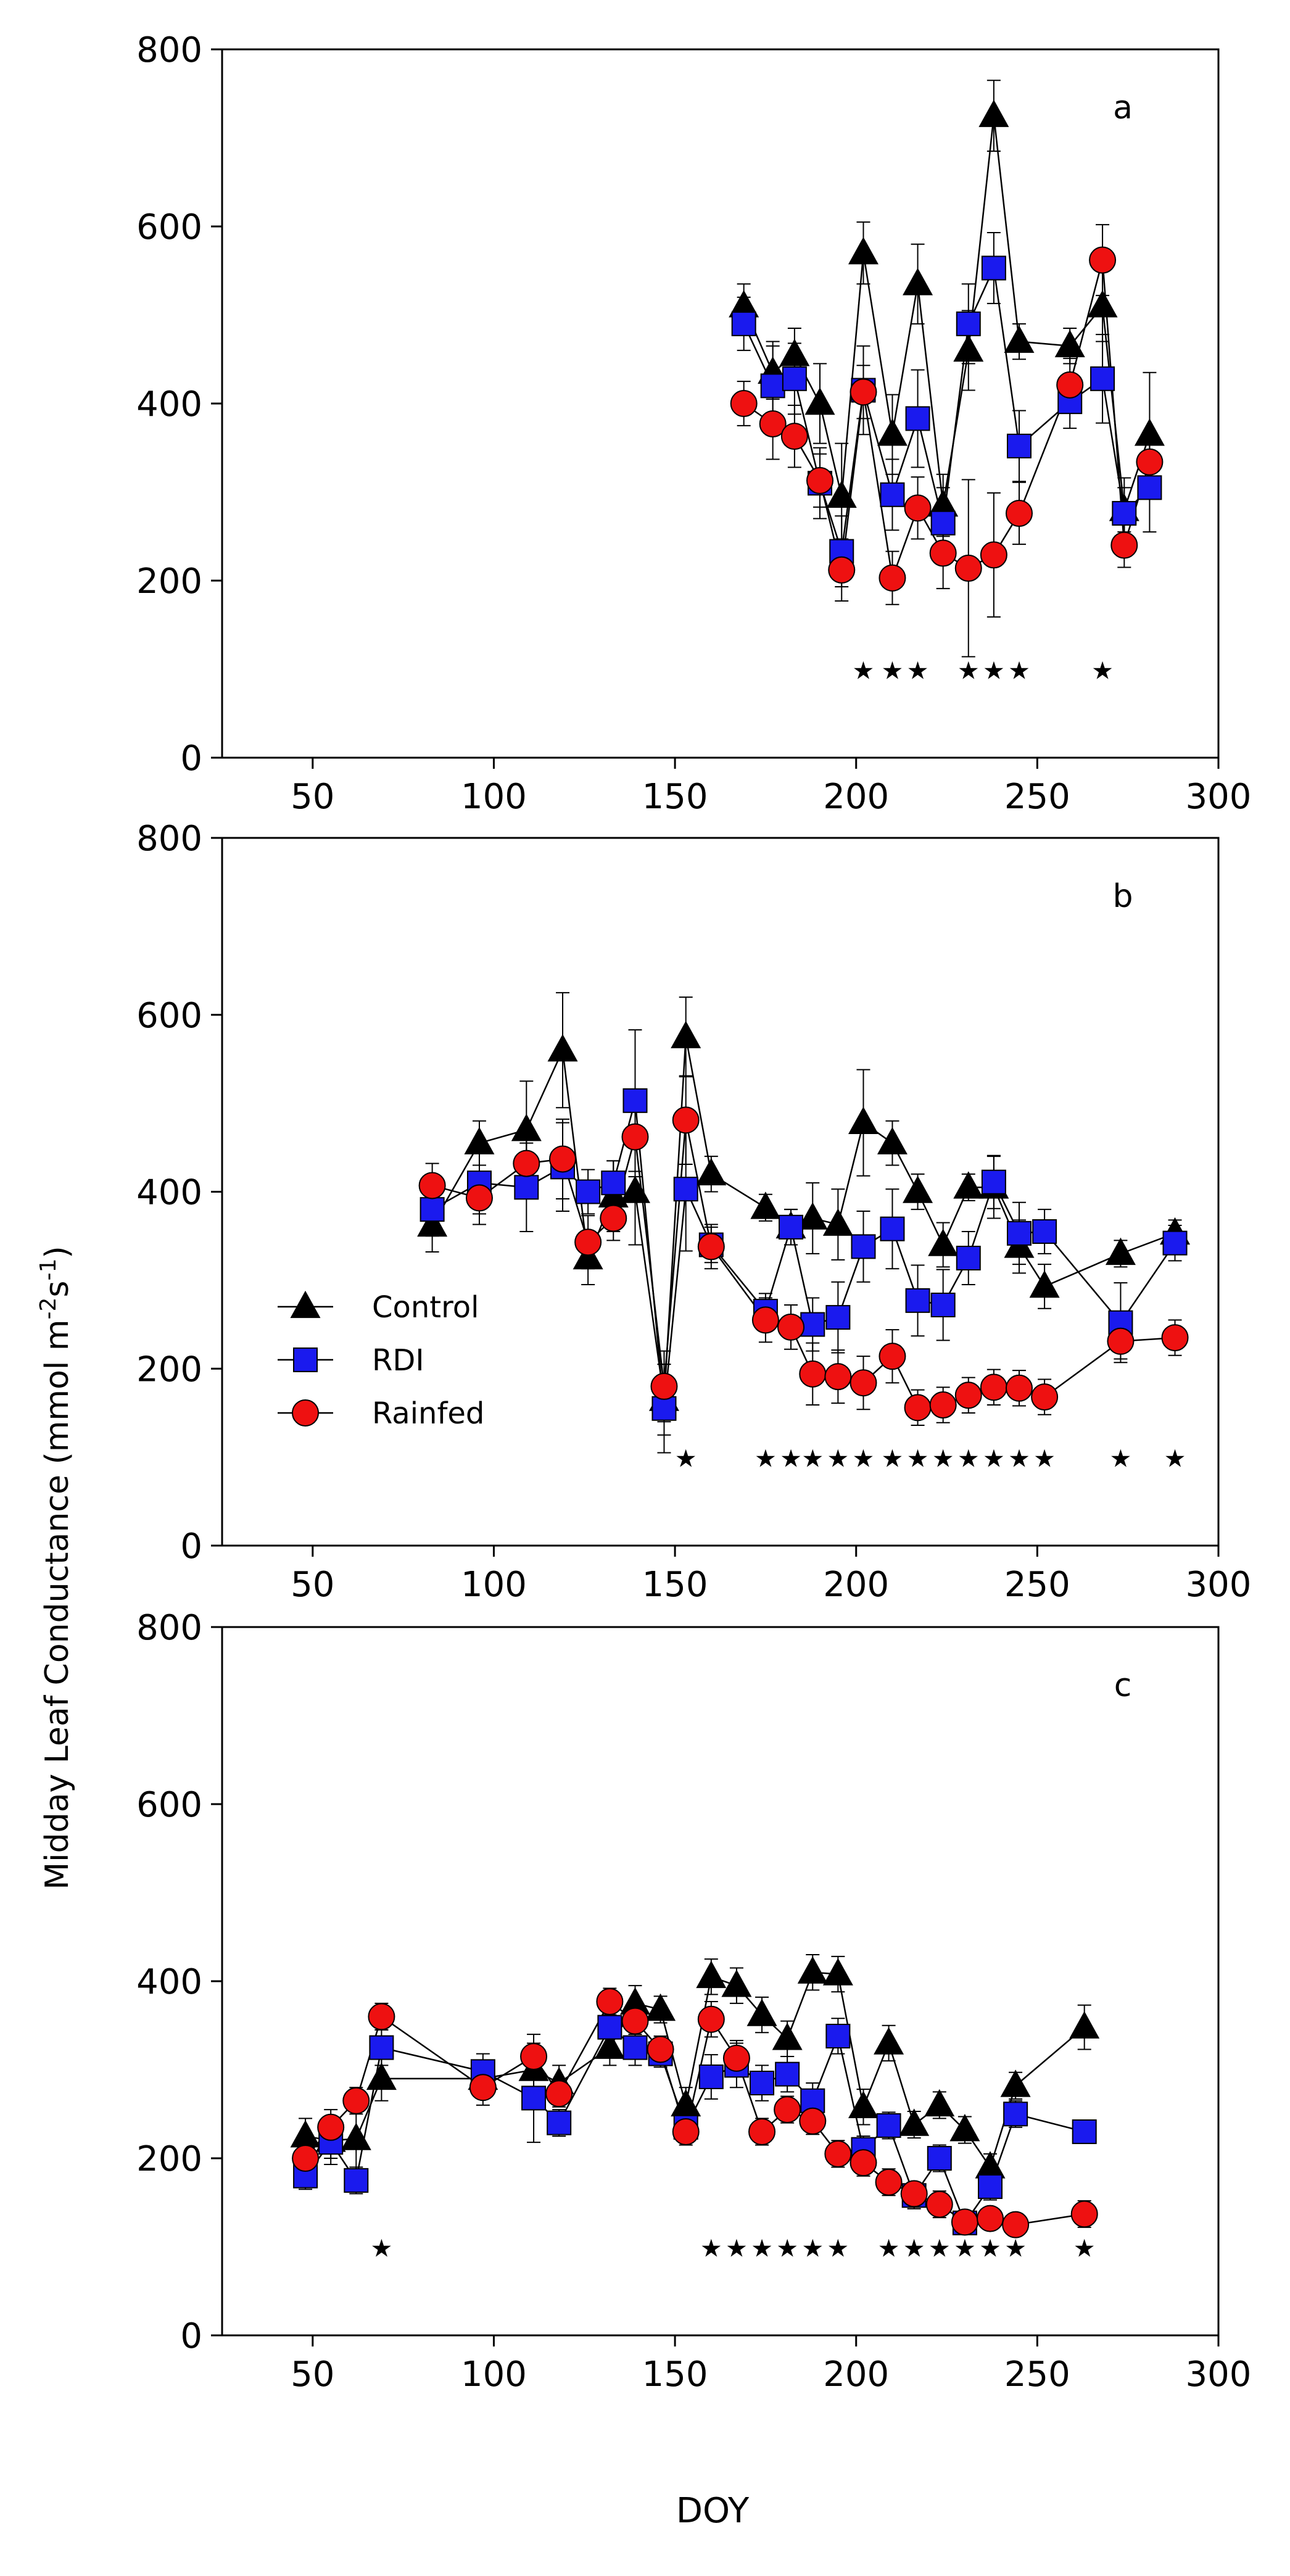  Describe the element at coordinates (306, 1304) in the screenshot. I see `legend-marker-control` at that location.